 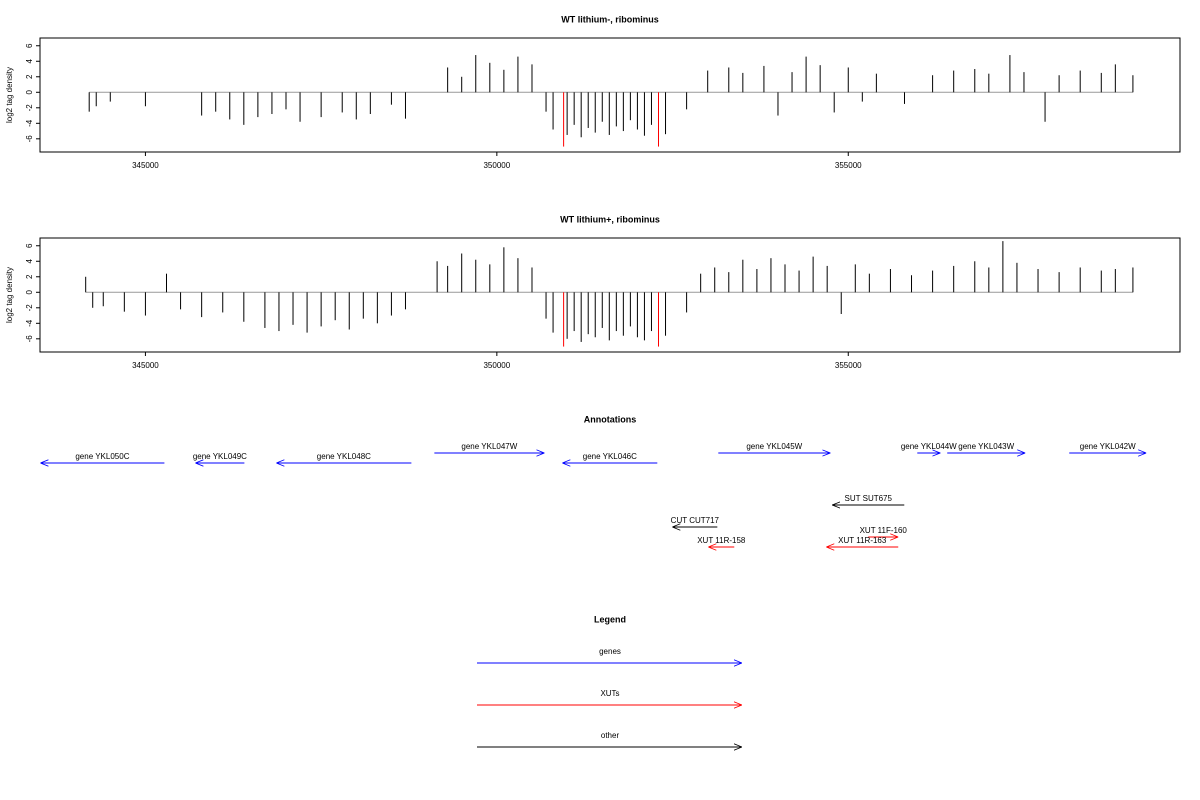 What do you see at coordinates (610, 219) in the screenshot?
I see `chart-title: WT lithium+, ribominus` at bounding box center [610, 219].